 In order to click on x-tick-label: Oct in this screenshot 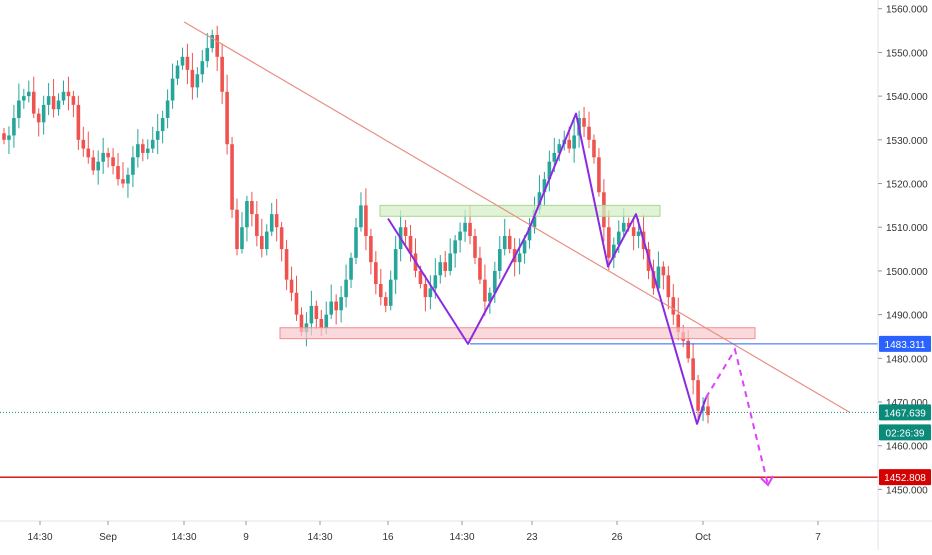, I will do `click(703, 537)`.